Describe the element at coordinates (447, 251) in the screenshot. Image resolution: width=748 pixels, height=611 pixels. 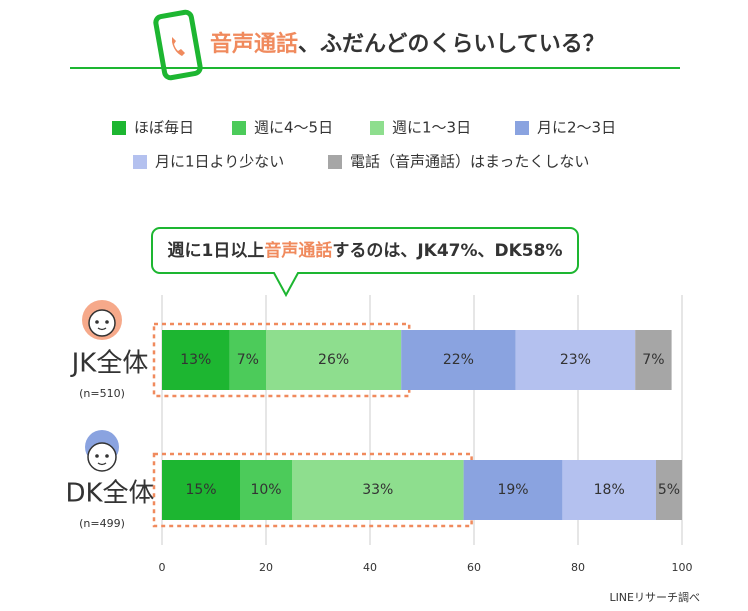
I see `callout-part: するのは、JK47%、DK58%` at that location.